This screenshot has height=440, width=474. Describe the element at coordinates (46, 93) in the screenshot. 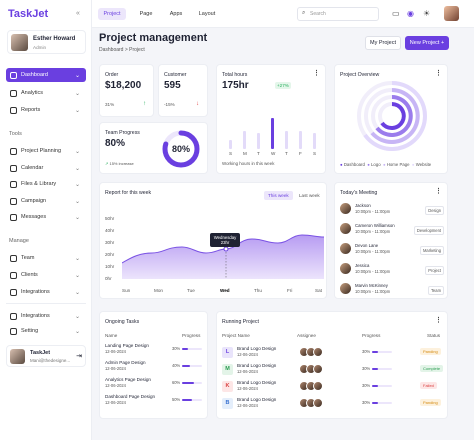

I see `nav-analytics: Analytics ⌄` at that location.